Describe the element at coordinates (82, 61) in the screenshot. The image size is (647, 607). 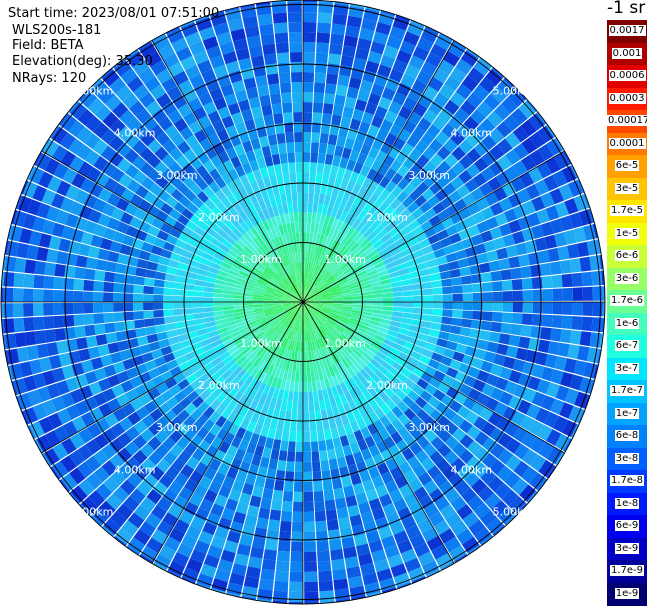
I see `elevation-label: Elevation(deg): 35.30` at that location.